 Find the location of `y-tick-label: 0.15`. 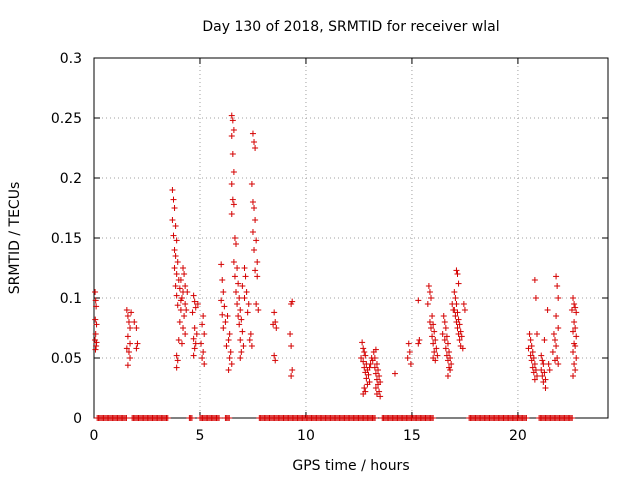

y-tick-label: 0.15 is located at coordinates (66, 239).